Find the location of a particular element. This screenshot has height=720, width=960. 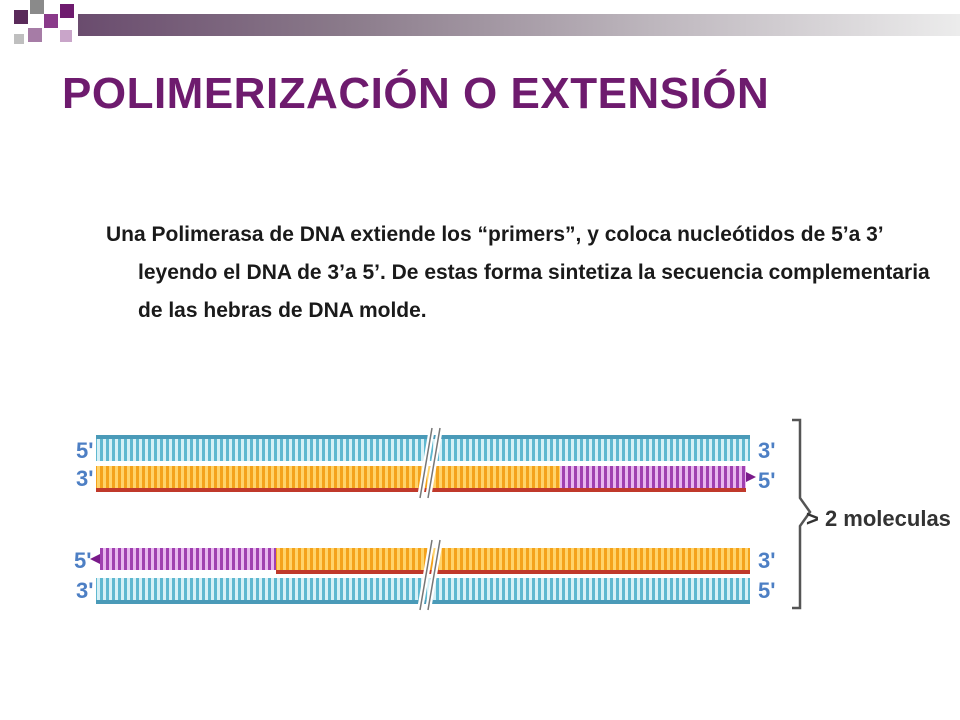

bracket-label: > 2 moleculas is located at coordinates (878, 518).